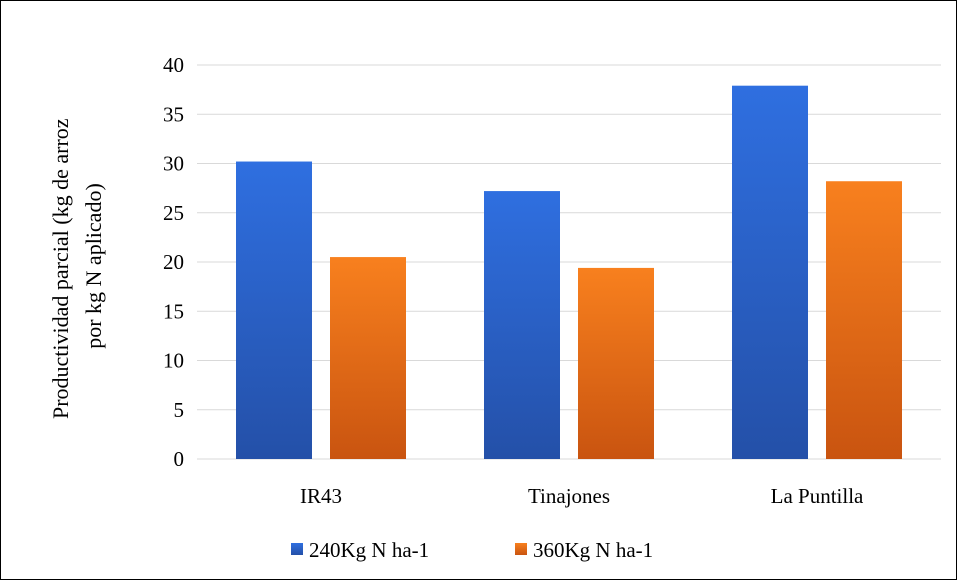 The image size is (957, 580). Describe the element at coordinates (173, 213) in the screenshot. I see `y-tick-label: 25` at that location.